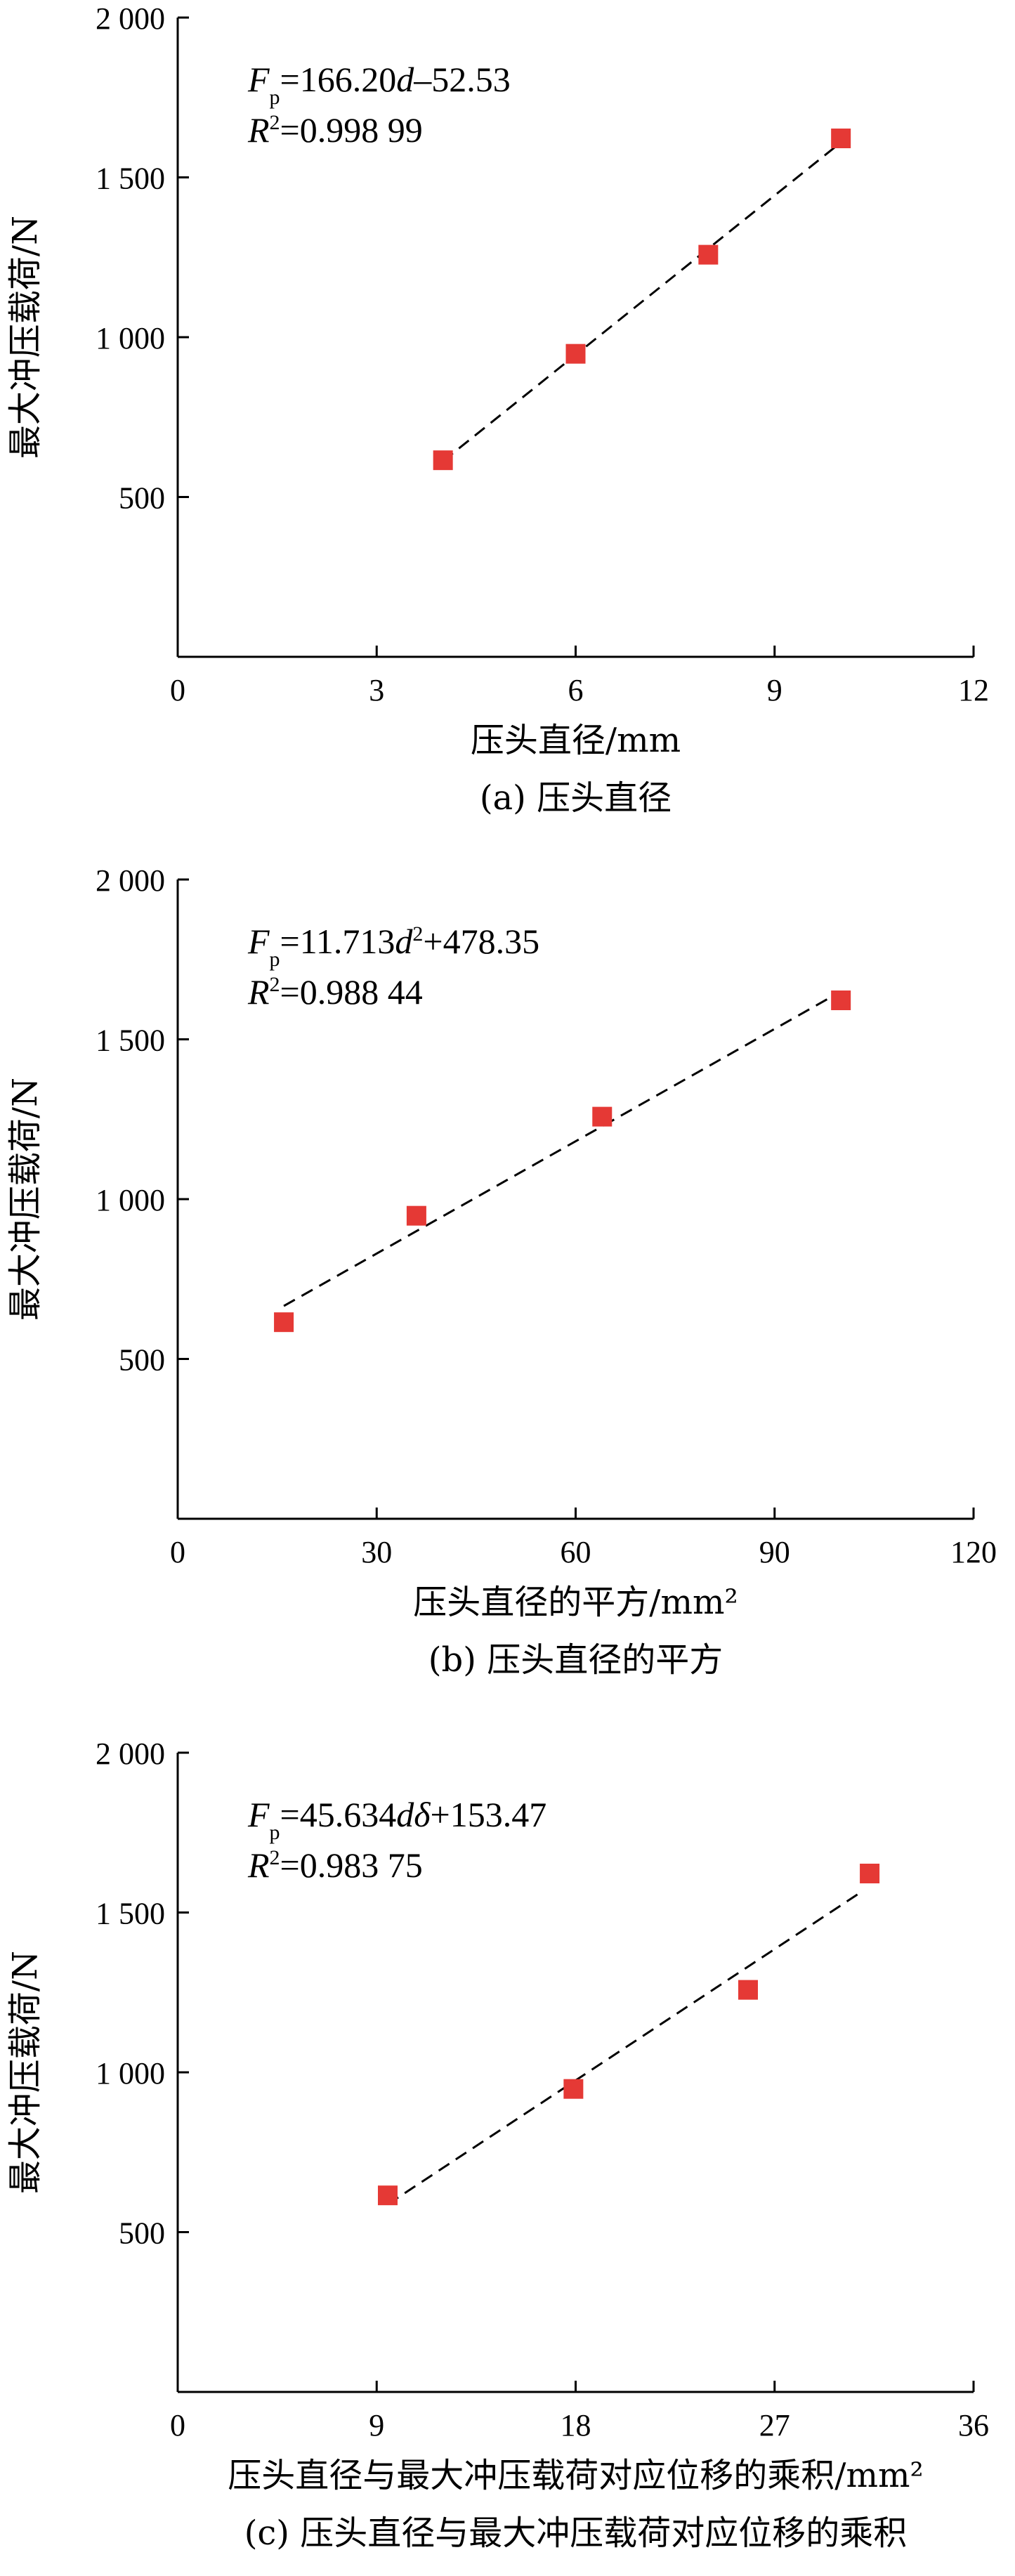  Describe the element at coordinates (774, 1552) in the screenshot. I see `x-tick-label: 90` at that location.